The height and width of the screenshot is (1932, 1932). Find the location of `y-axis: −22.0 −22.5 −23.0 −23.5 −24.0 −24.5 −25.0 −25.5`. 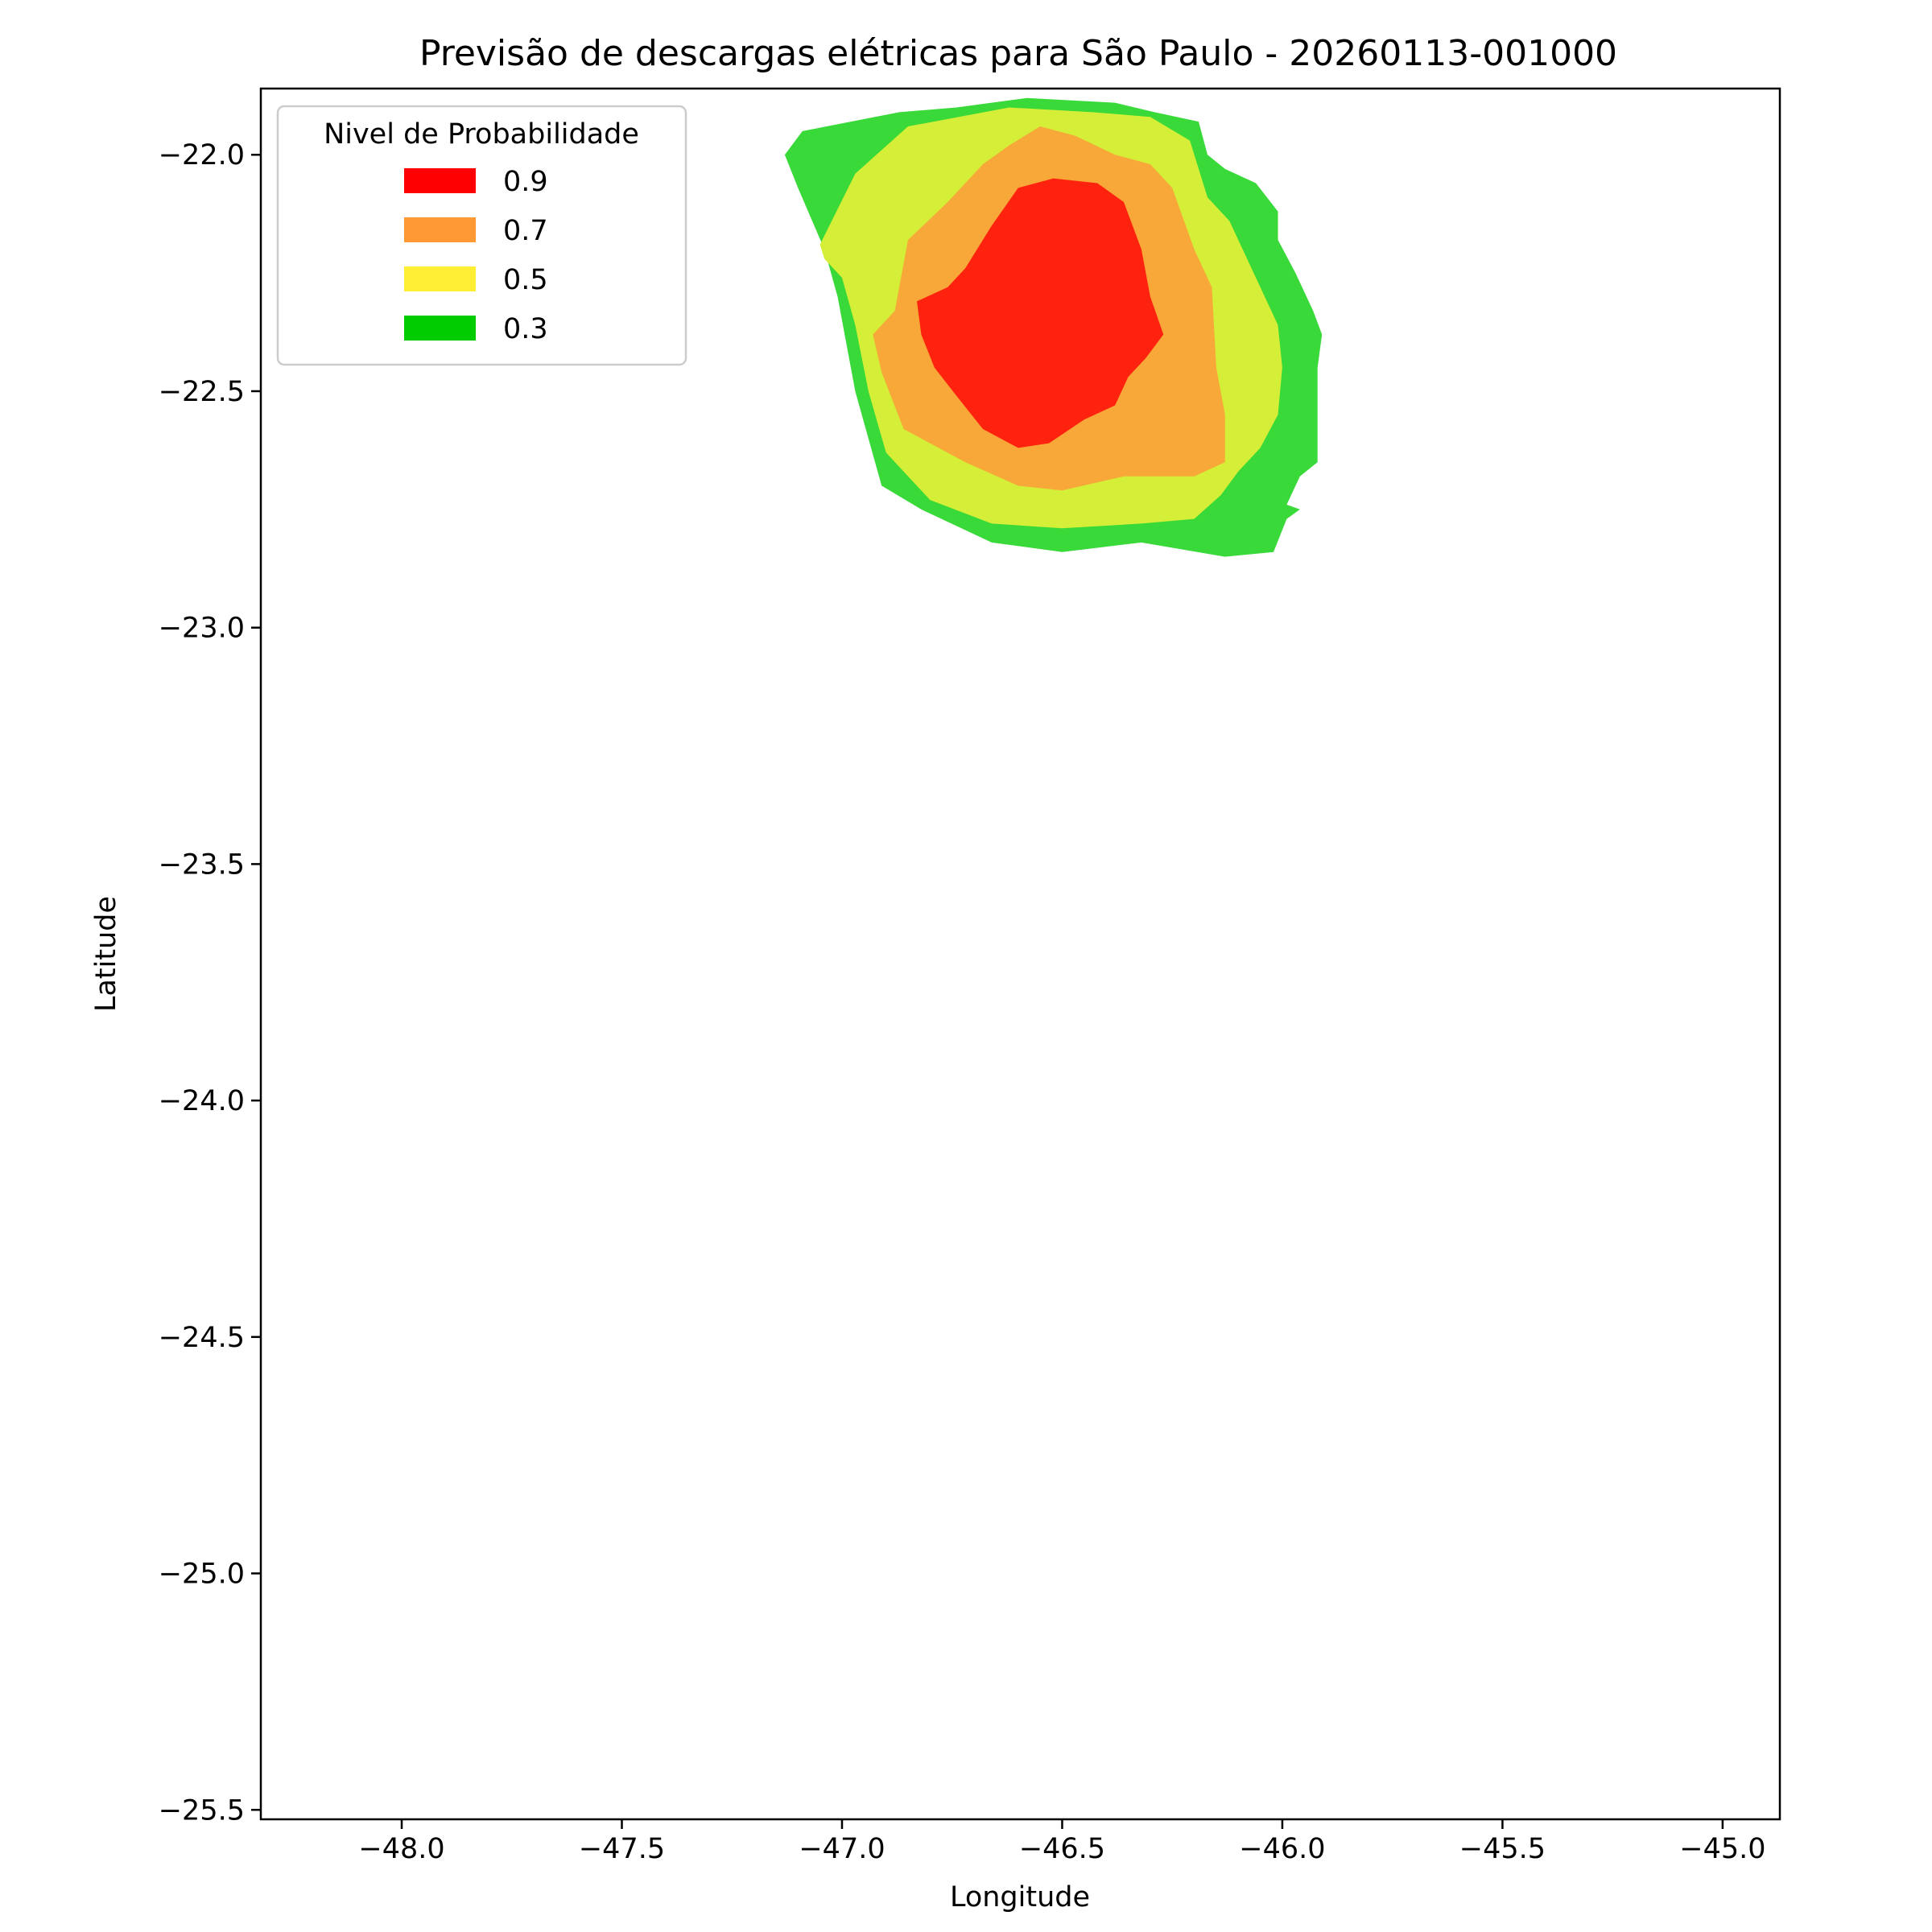

y-axis: −22.0 −22.5 −23.0 −23.5 −24.0 −24.5 −25.0 −25.5 is located at coordinates (210, 983).